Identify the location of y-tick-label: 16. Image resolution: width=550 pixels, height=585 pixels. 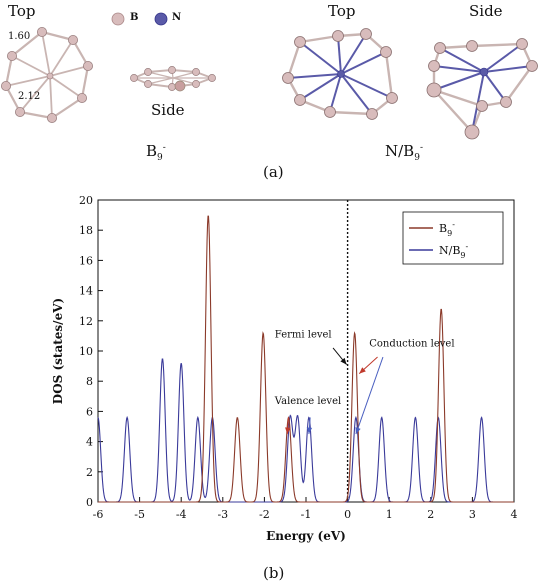
(86, 260).